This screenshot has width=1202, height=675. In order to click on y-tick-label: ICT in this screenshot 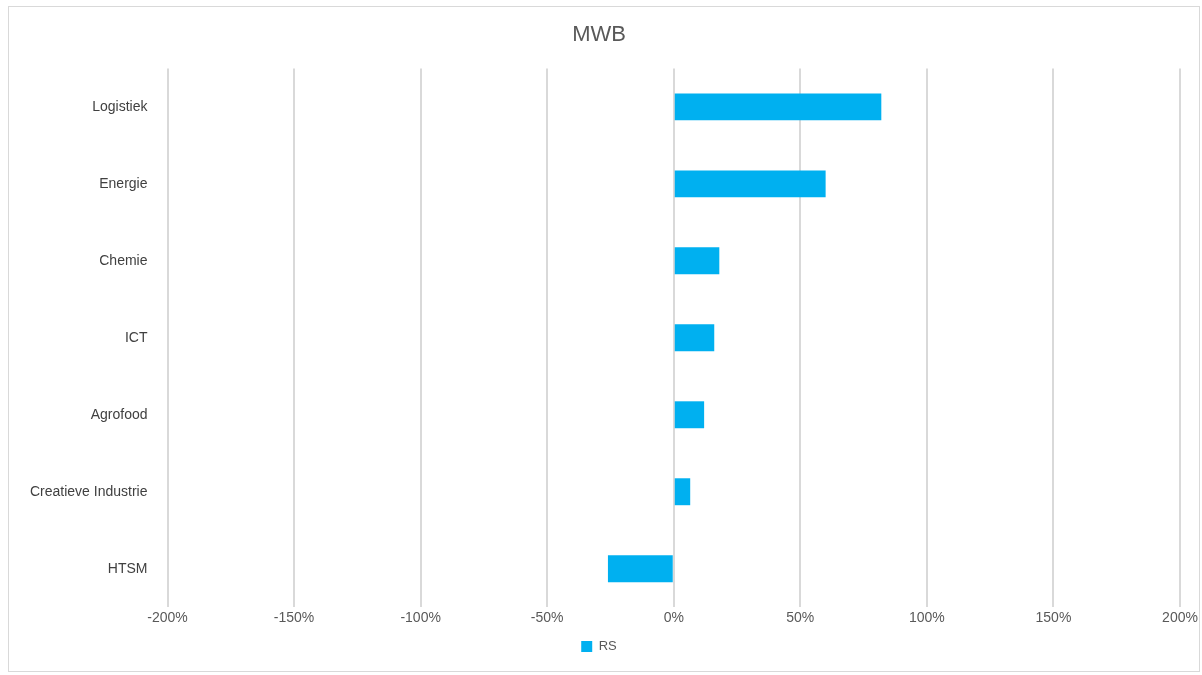, I will do `click(136, 336)`.